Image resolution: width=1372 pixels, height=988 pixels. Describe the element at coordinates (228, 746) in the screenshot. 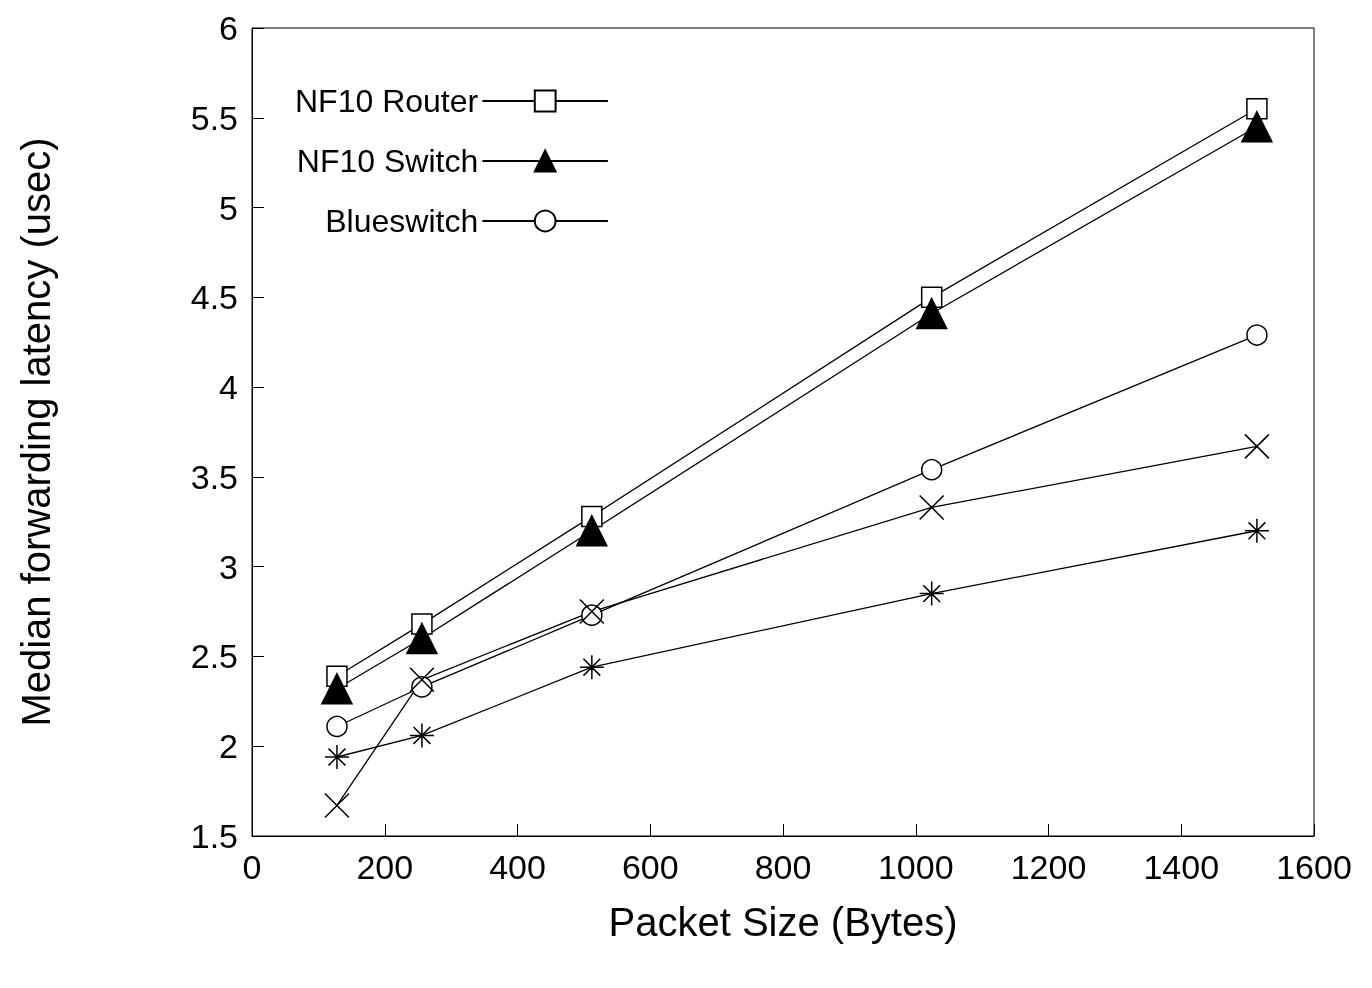

I see `y-tick-label: 2` at that location.